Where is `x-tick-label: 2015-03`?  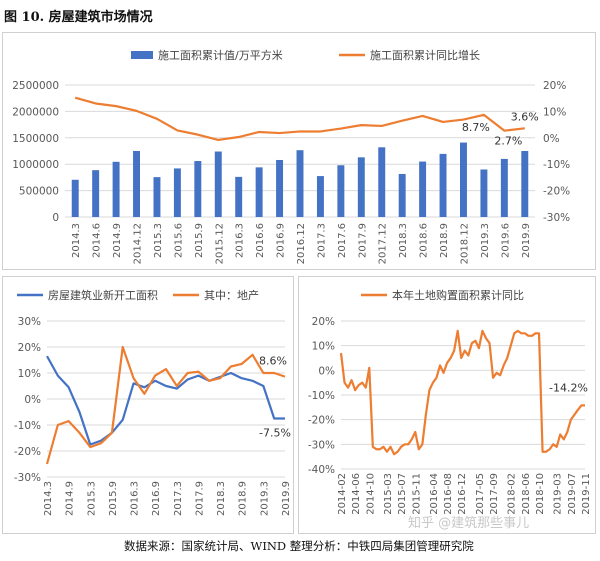
x-tick-label: 2015-03 is located at coordinates (388, 494).